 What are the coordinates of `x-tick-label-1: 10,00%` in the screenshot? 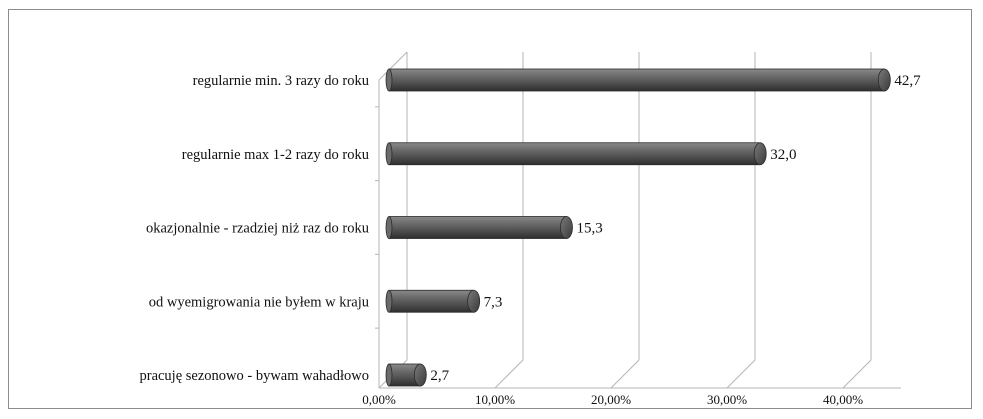 It's located at (495, 399).